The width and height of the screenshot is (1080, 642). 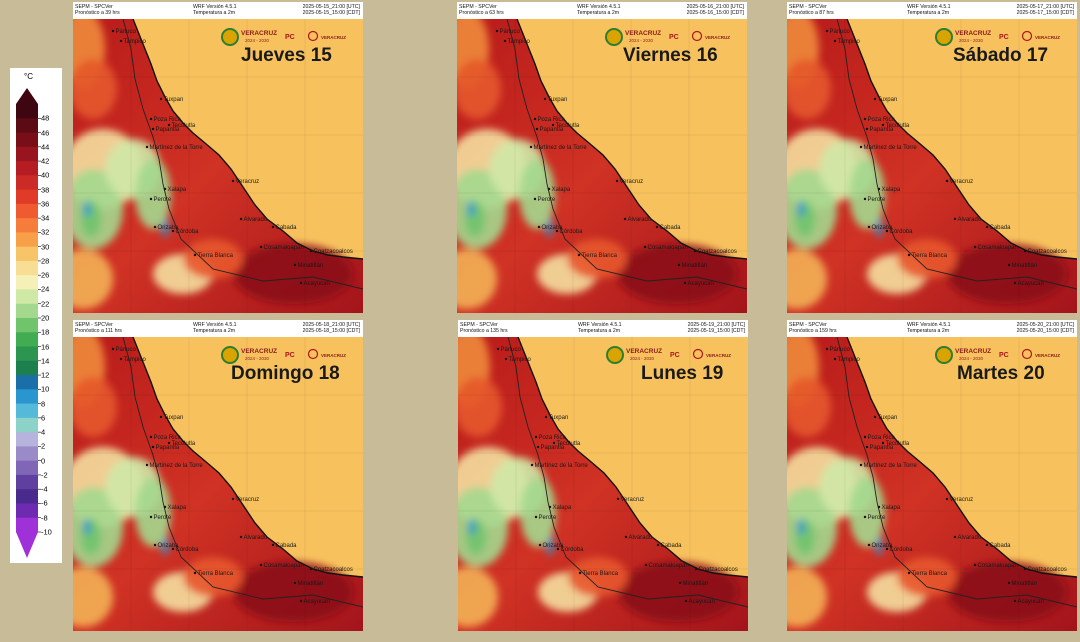 I want to click on header-center: WRF Versión 4.5.1 Temperatura a 2m, so click(x=599, y=10).